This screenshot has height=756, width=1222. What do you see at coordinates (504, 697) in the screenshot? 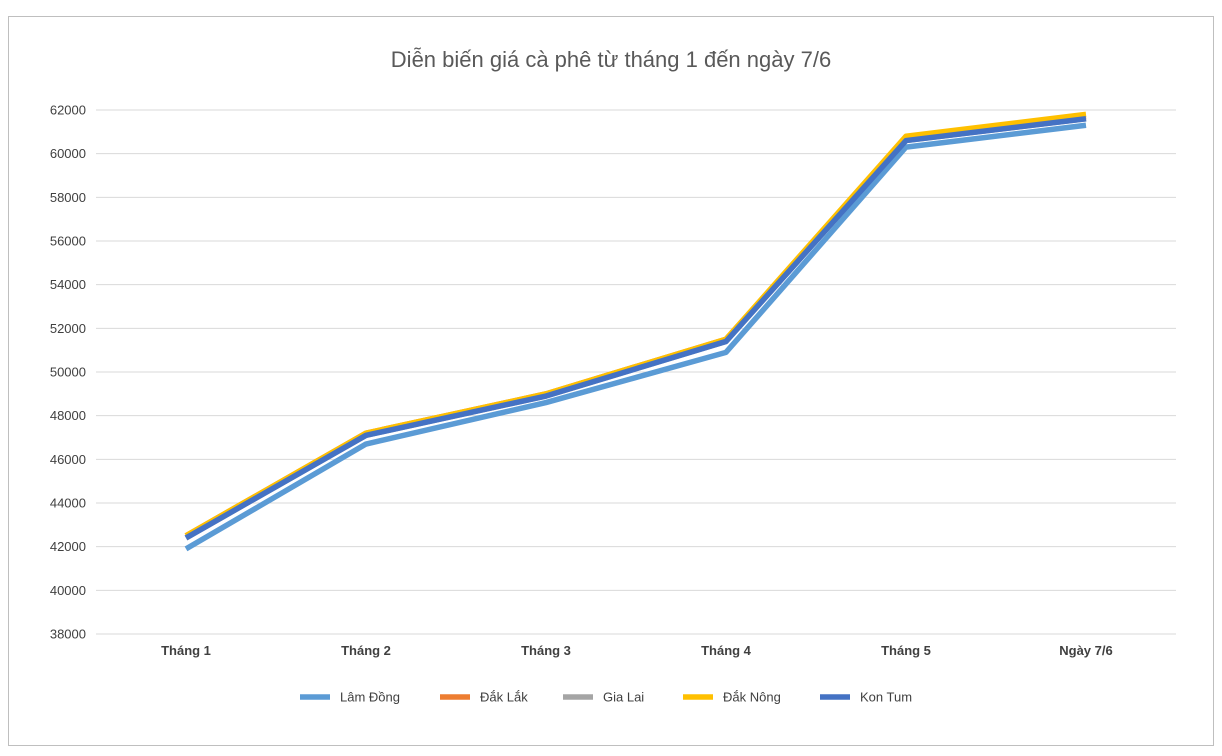
I see `legend-label: Đắk Lắk` at bounding box center [504, 697].